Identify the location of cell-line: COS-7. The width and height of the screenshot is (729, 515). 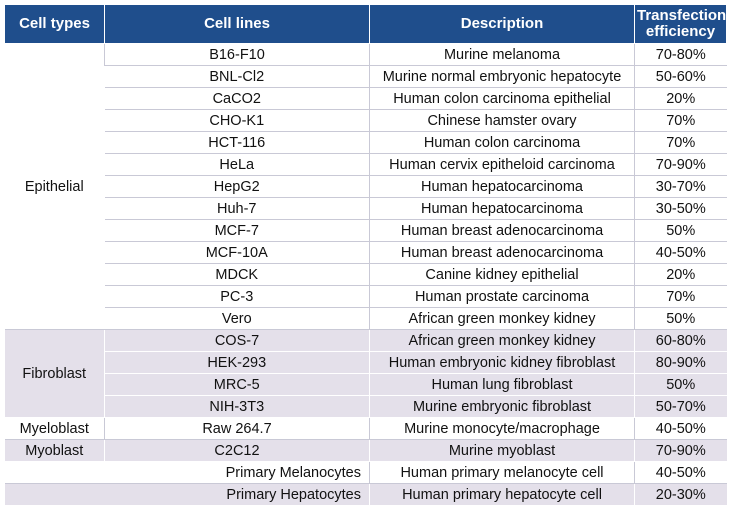
(237, 340).